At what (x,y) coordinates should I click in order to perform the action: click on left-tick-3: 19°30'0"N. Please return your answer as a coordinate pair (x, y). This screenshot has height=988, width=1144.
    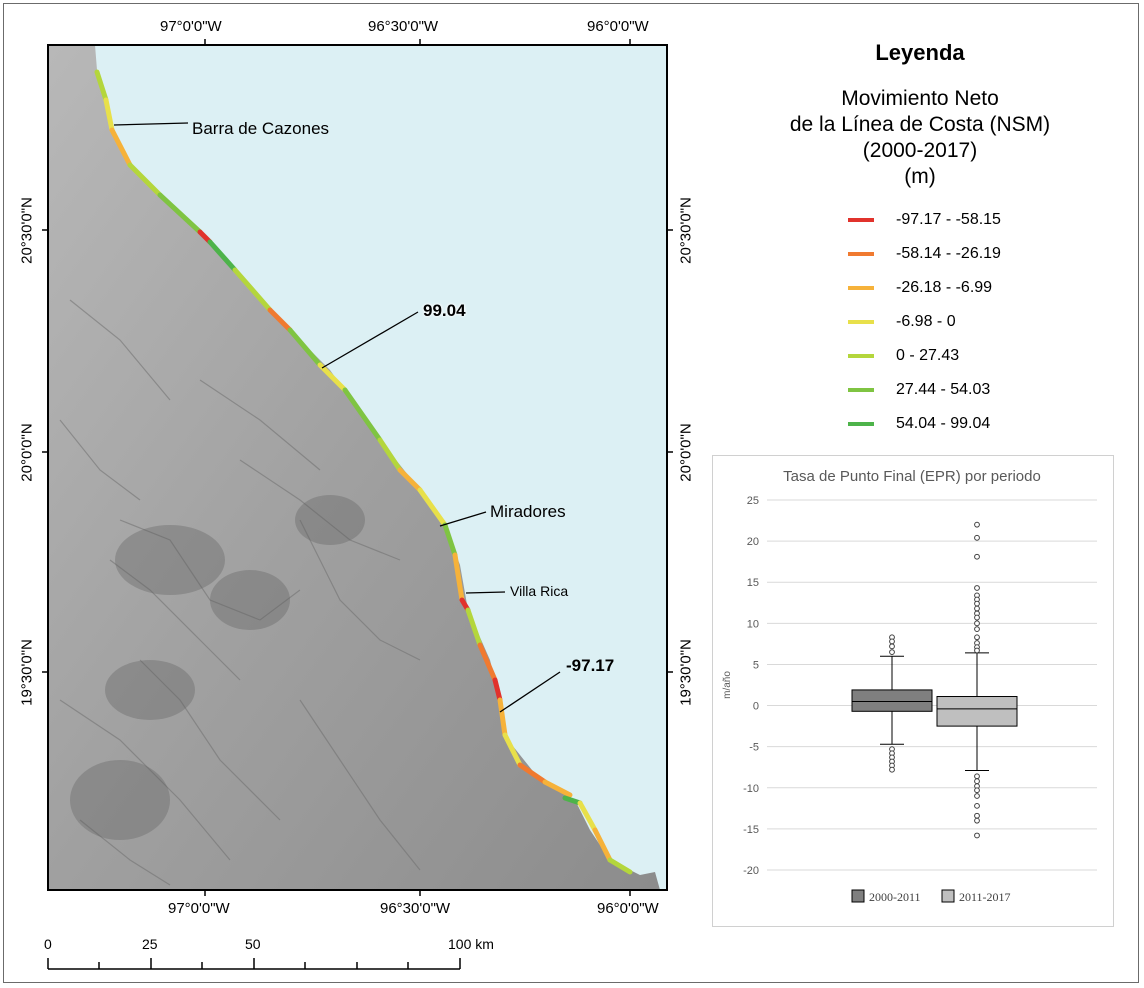
    Looking at the image, I should click on (27, 672).